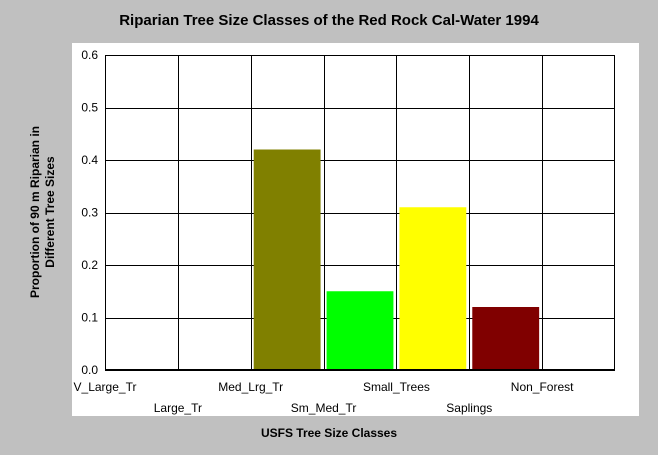 This screenshot has width=658, height=455. I want to click on bar-med-lrg-tr, so click(287, 259).